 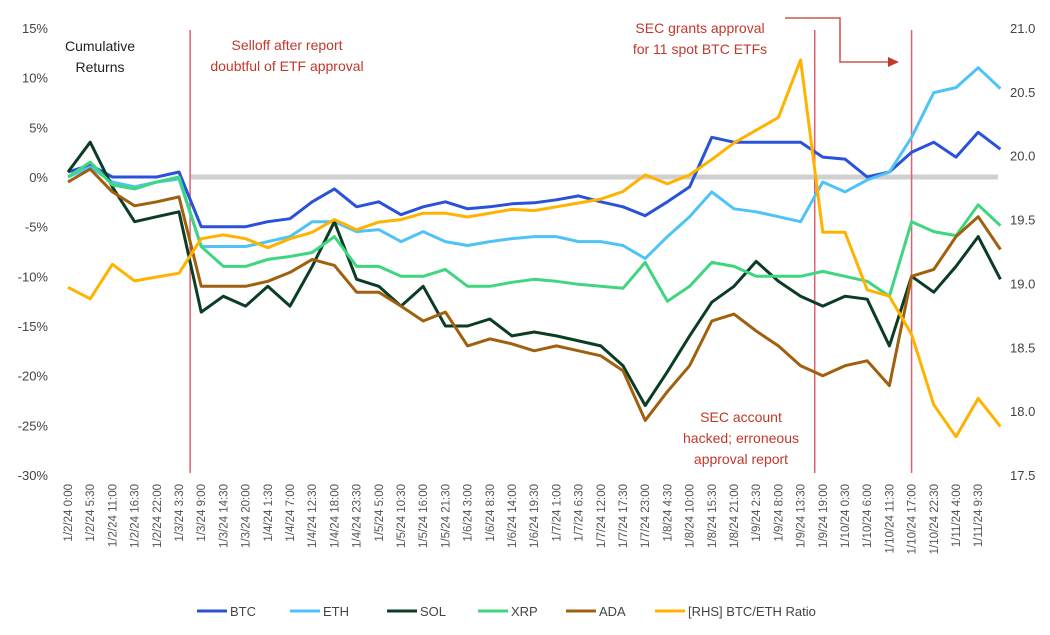 I want to click on x-tick-label: 1/3/24 20:00, so click(x=247, y=516).